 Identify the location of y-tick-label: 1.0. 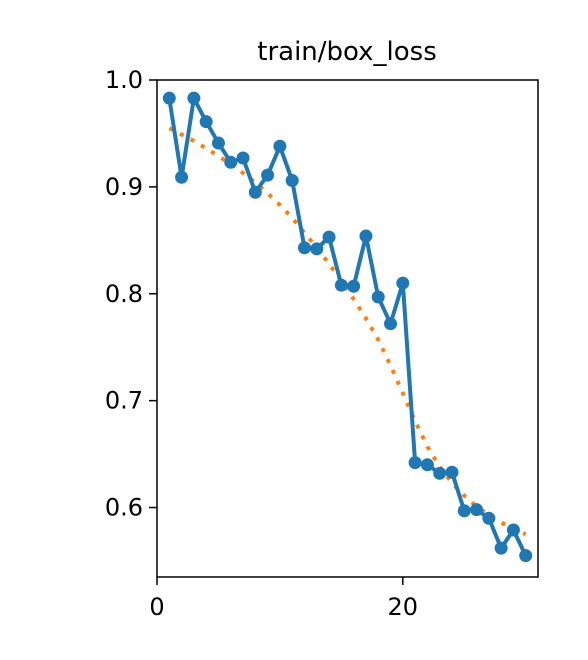
(124, 80).